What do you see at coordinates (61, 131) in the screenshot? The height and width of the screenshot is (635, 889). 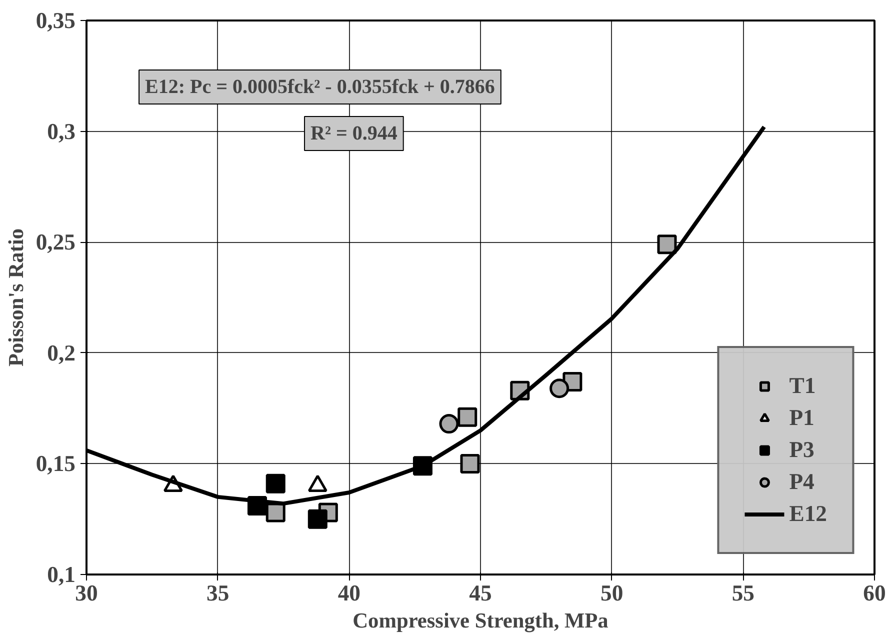 I see `y-tick-label: 0,3` at bounding box center [61, 131].